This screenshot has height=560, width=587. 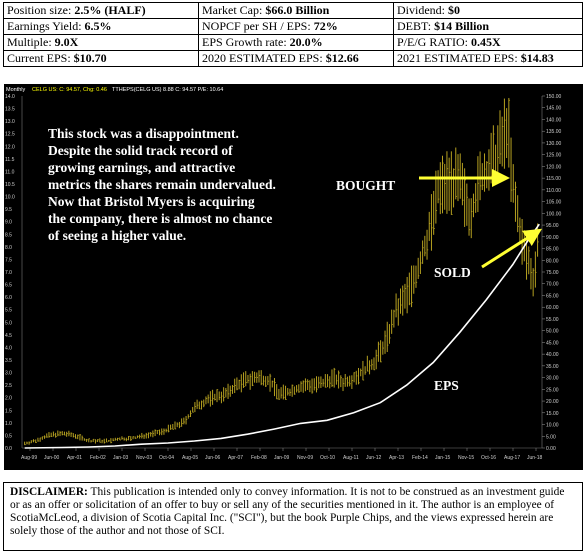 I want to click on chart-description-line: Despite the solid track record of, so click(x=140, y=150).